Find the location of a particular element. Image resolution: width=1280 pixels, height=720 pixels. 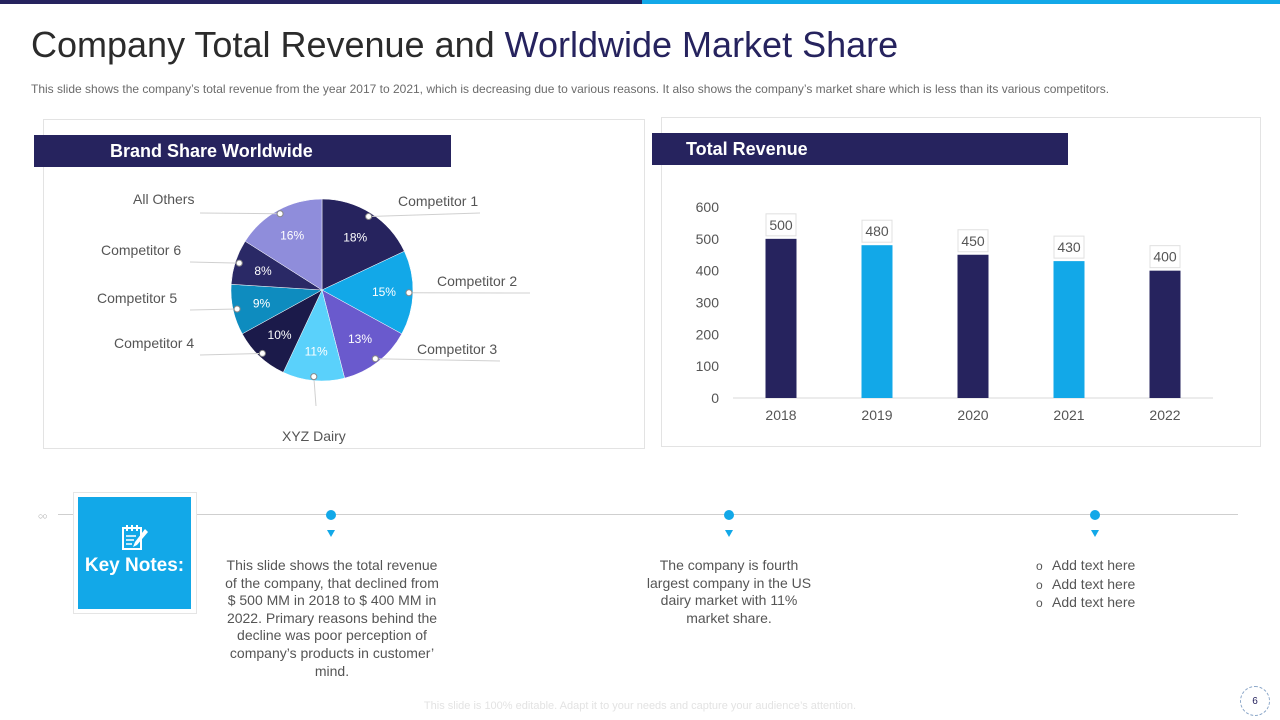

y-tick-label: 100 is located at coordinates (708, 366).